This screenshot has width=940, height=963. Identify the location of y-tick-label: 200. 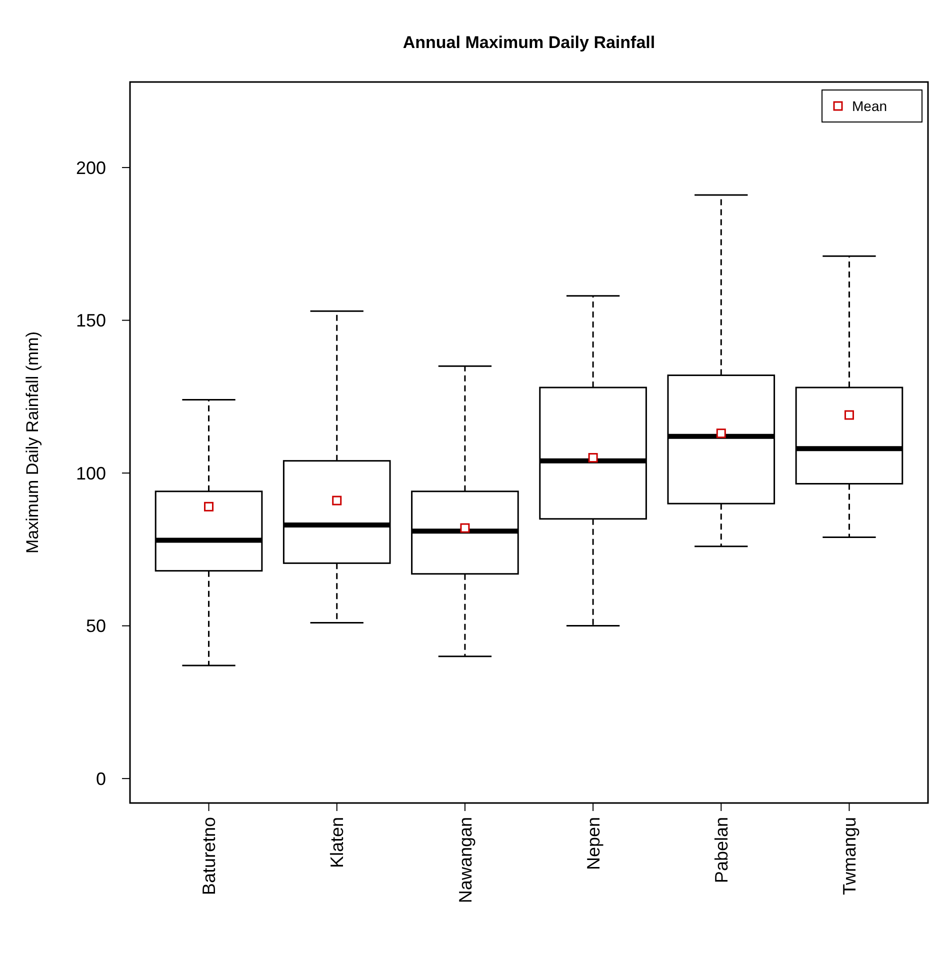
(91, 168).